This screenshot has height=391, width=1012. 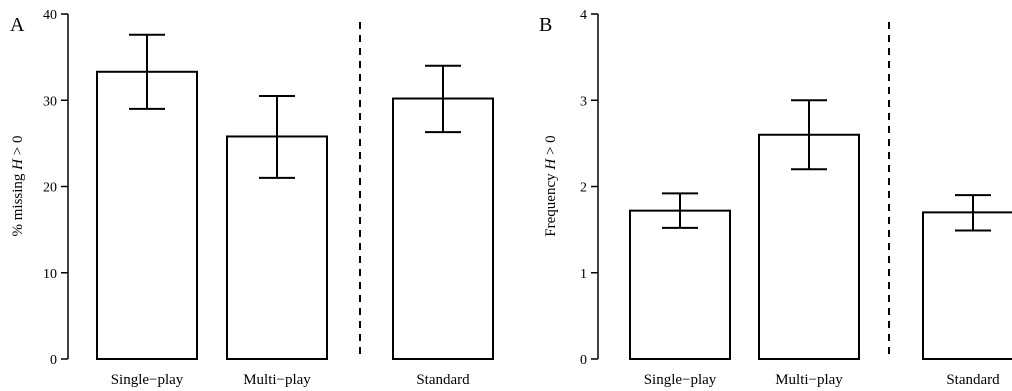 What do you see at coordinates (17, 25) in the screenshot?
I see `panel-a-label: A` at bounding box center [17, 25].